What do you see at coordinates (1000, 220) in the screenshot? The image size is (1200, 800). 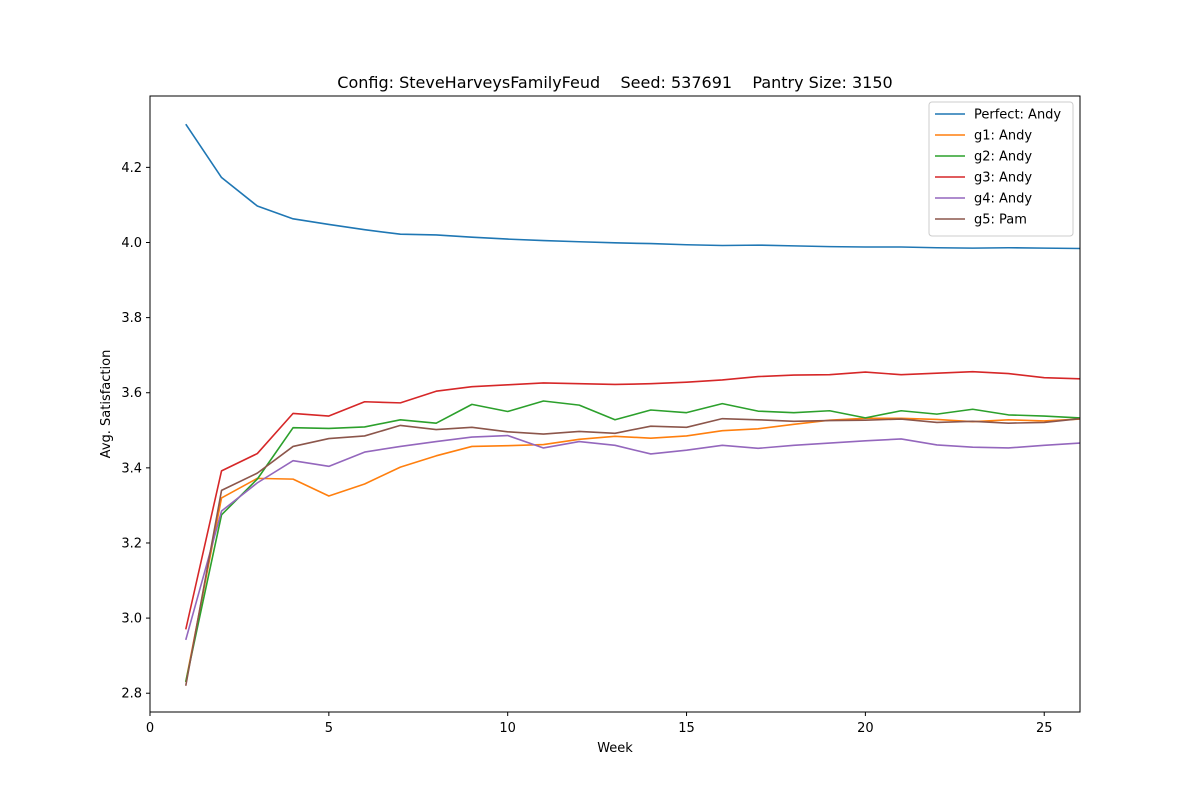 I see `legend-label-6: g5: Pam` at bounding box center [1000, 220].